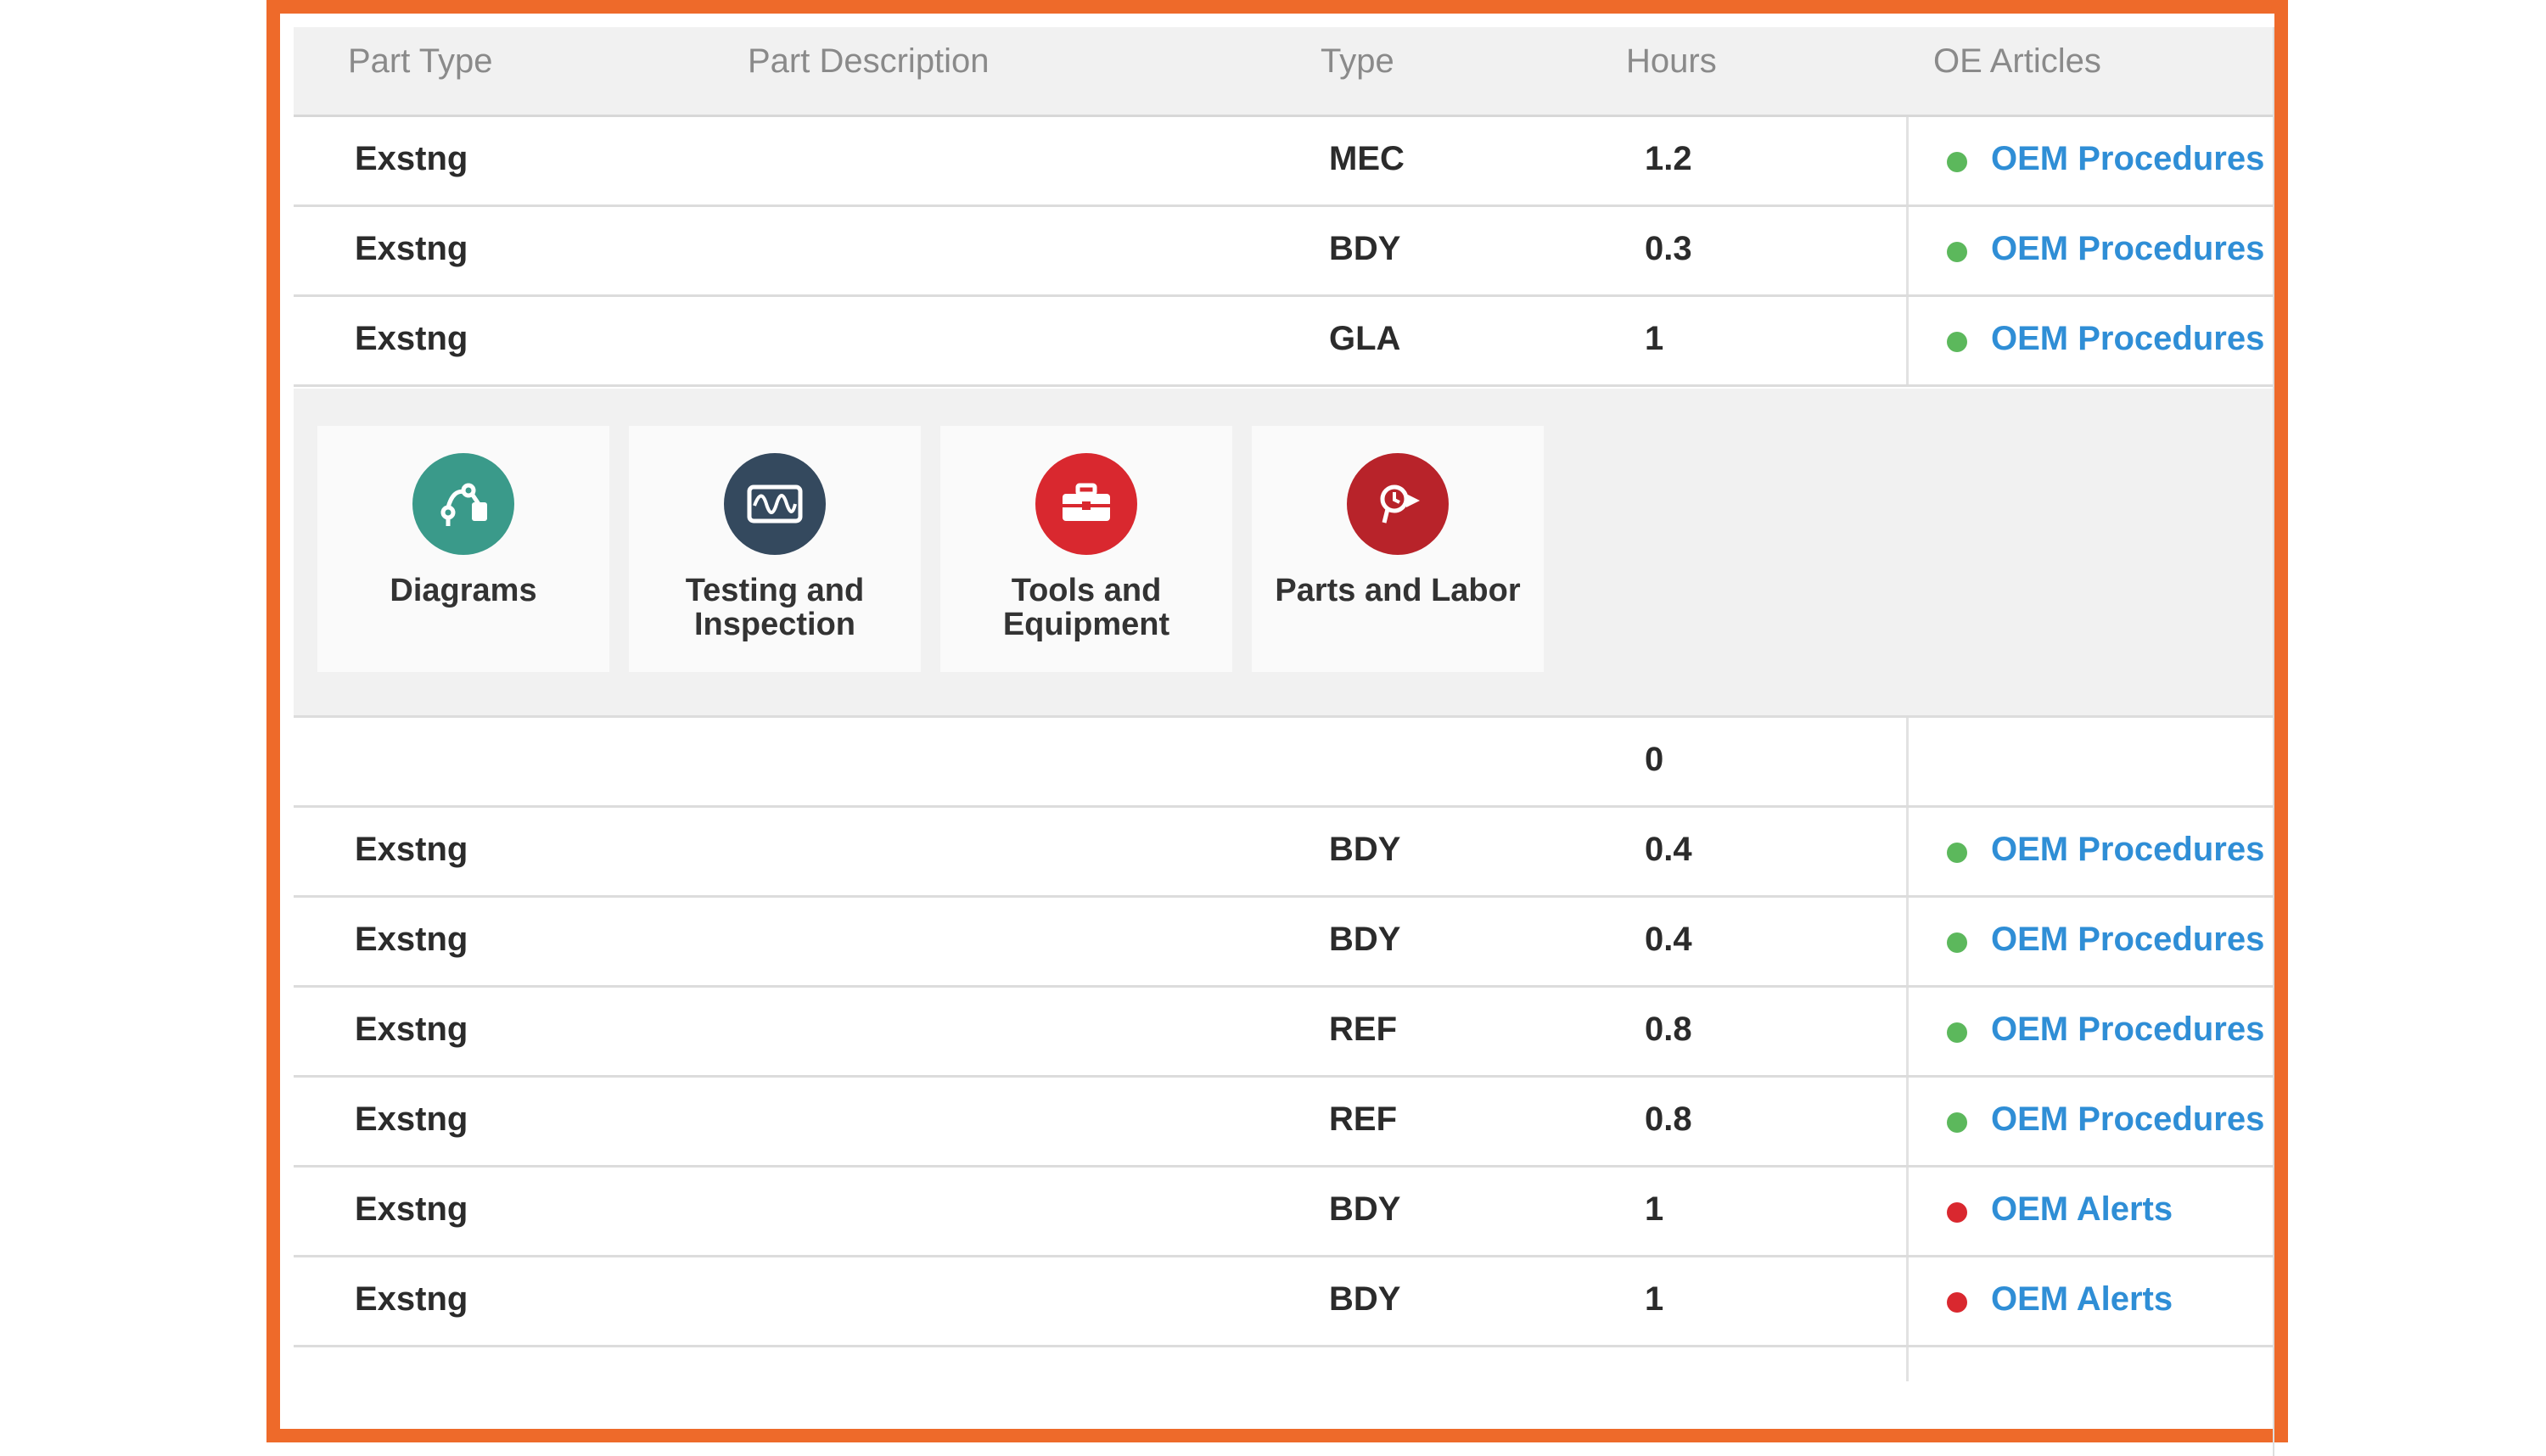 The height and width of the screenshot is (1456, 2546). I want to click on waveform-icon, so click(775, 504).